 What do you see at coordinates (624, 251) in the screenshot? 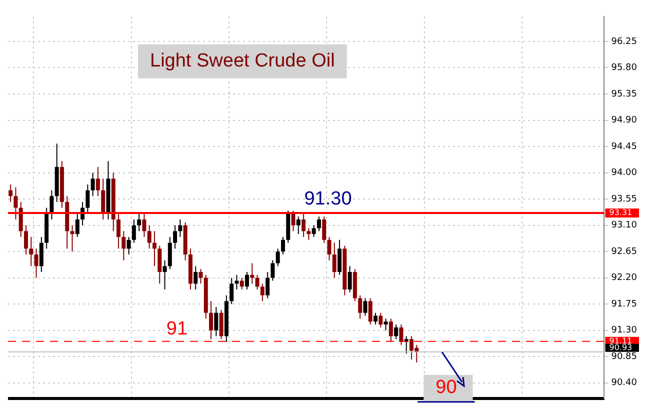
I see `y-tick-label: 92.65` at bounding box center [624, 251].